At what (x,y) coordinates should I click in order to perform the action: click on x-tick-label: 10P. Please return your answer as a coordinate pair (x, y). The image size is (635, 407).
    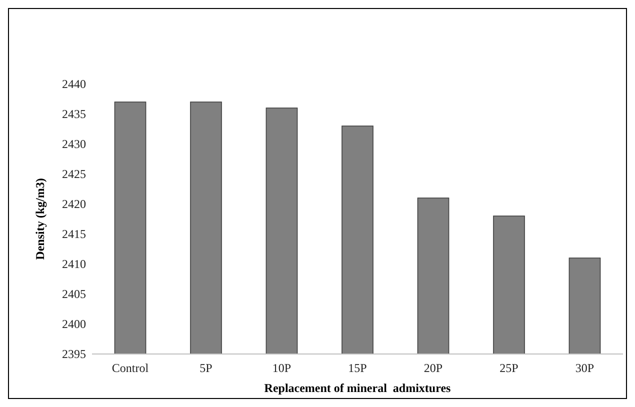
    Looking at the image, I should click on (282, 368).